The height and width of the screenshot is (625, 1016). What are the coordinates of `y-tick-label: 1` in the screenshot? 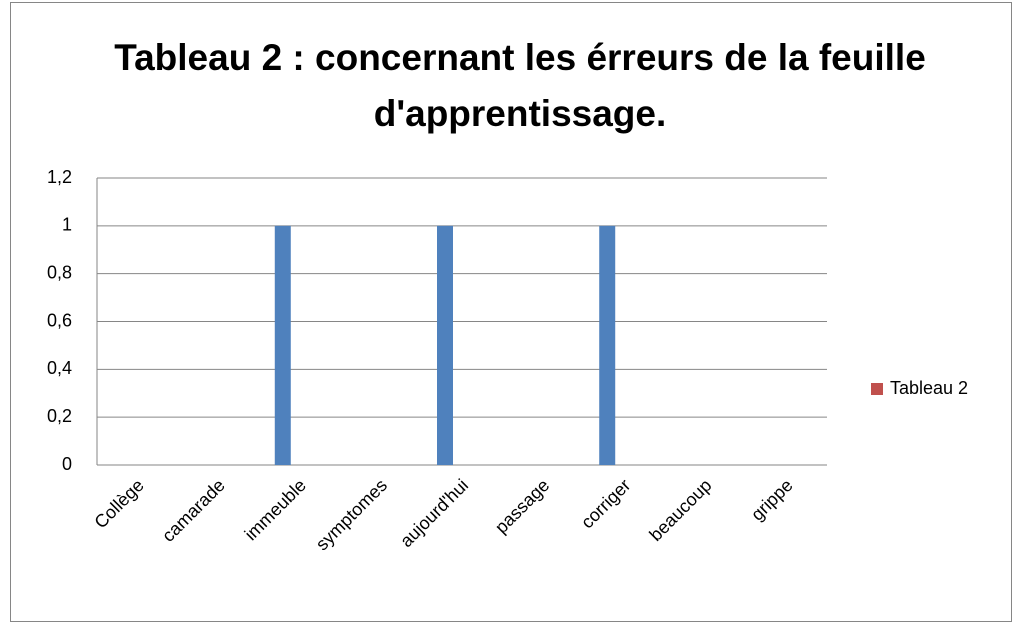 It's located at (67, 225).